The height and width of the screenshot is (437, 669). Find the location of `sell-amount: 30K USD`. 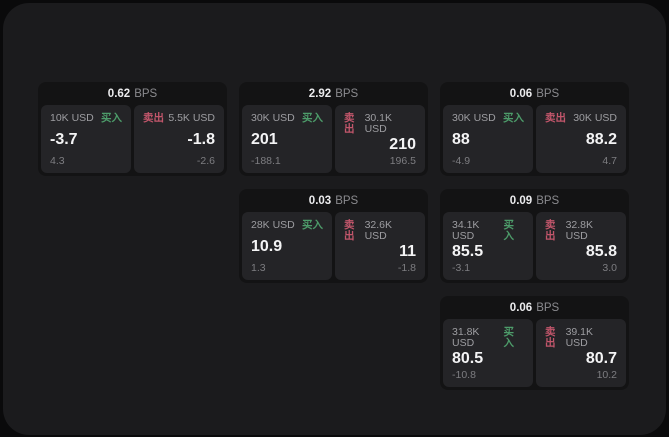

sell-amount: 30K USD is located at coordinates (595, 118).